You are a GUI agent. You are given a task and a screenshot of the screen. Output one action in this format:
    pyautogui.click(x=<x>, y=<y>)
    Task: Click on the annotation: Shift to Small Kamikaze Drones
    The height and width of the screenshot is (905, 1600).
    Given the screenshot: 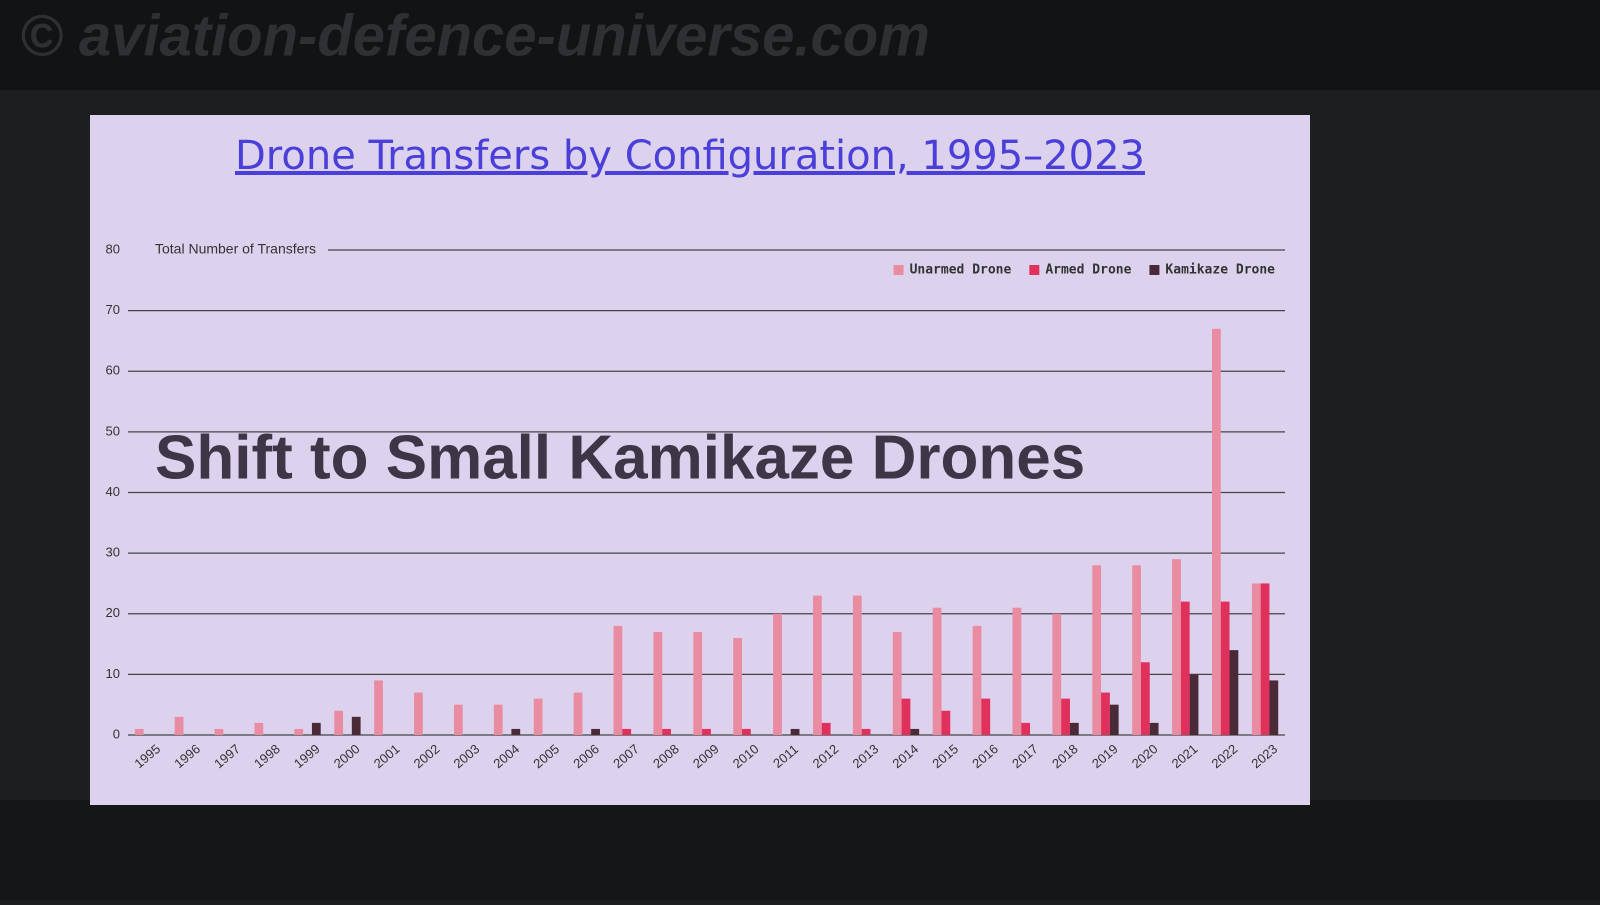 What is the action you would take?
    pyautogui.click(x=620, y=457)
    